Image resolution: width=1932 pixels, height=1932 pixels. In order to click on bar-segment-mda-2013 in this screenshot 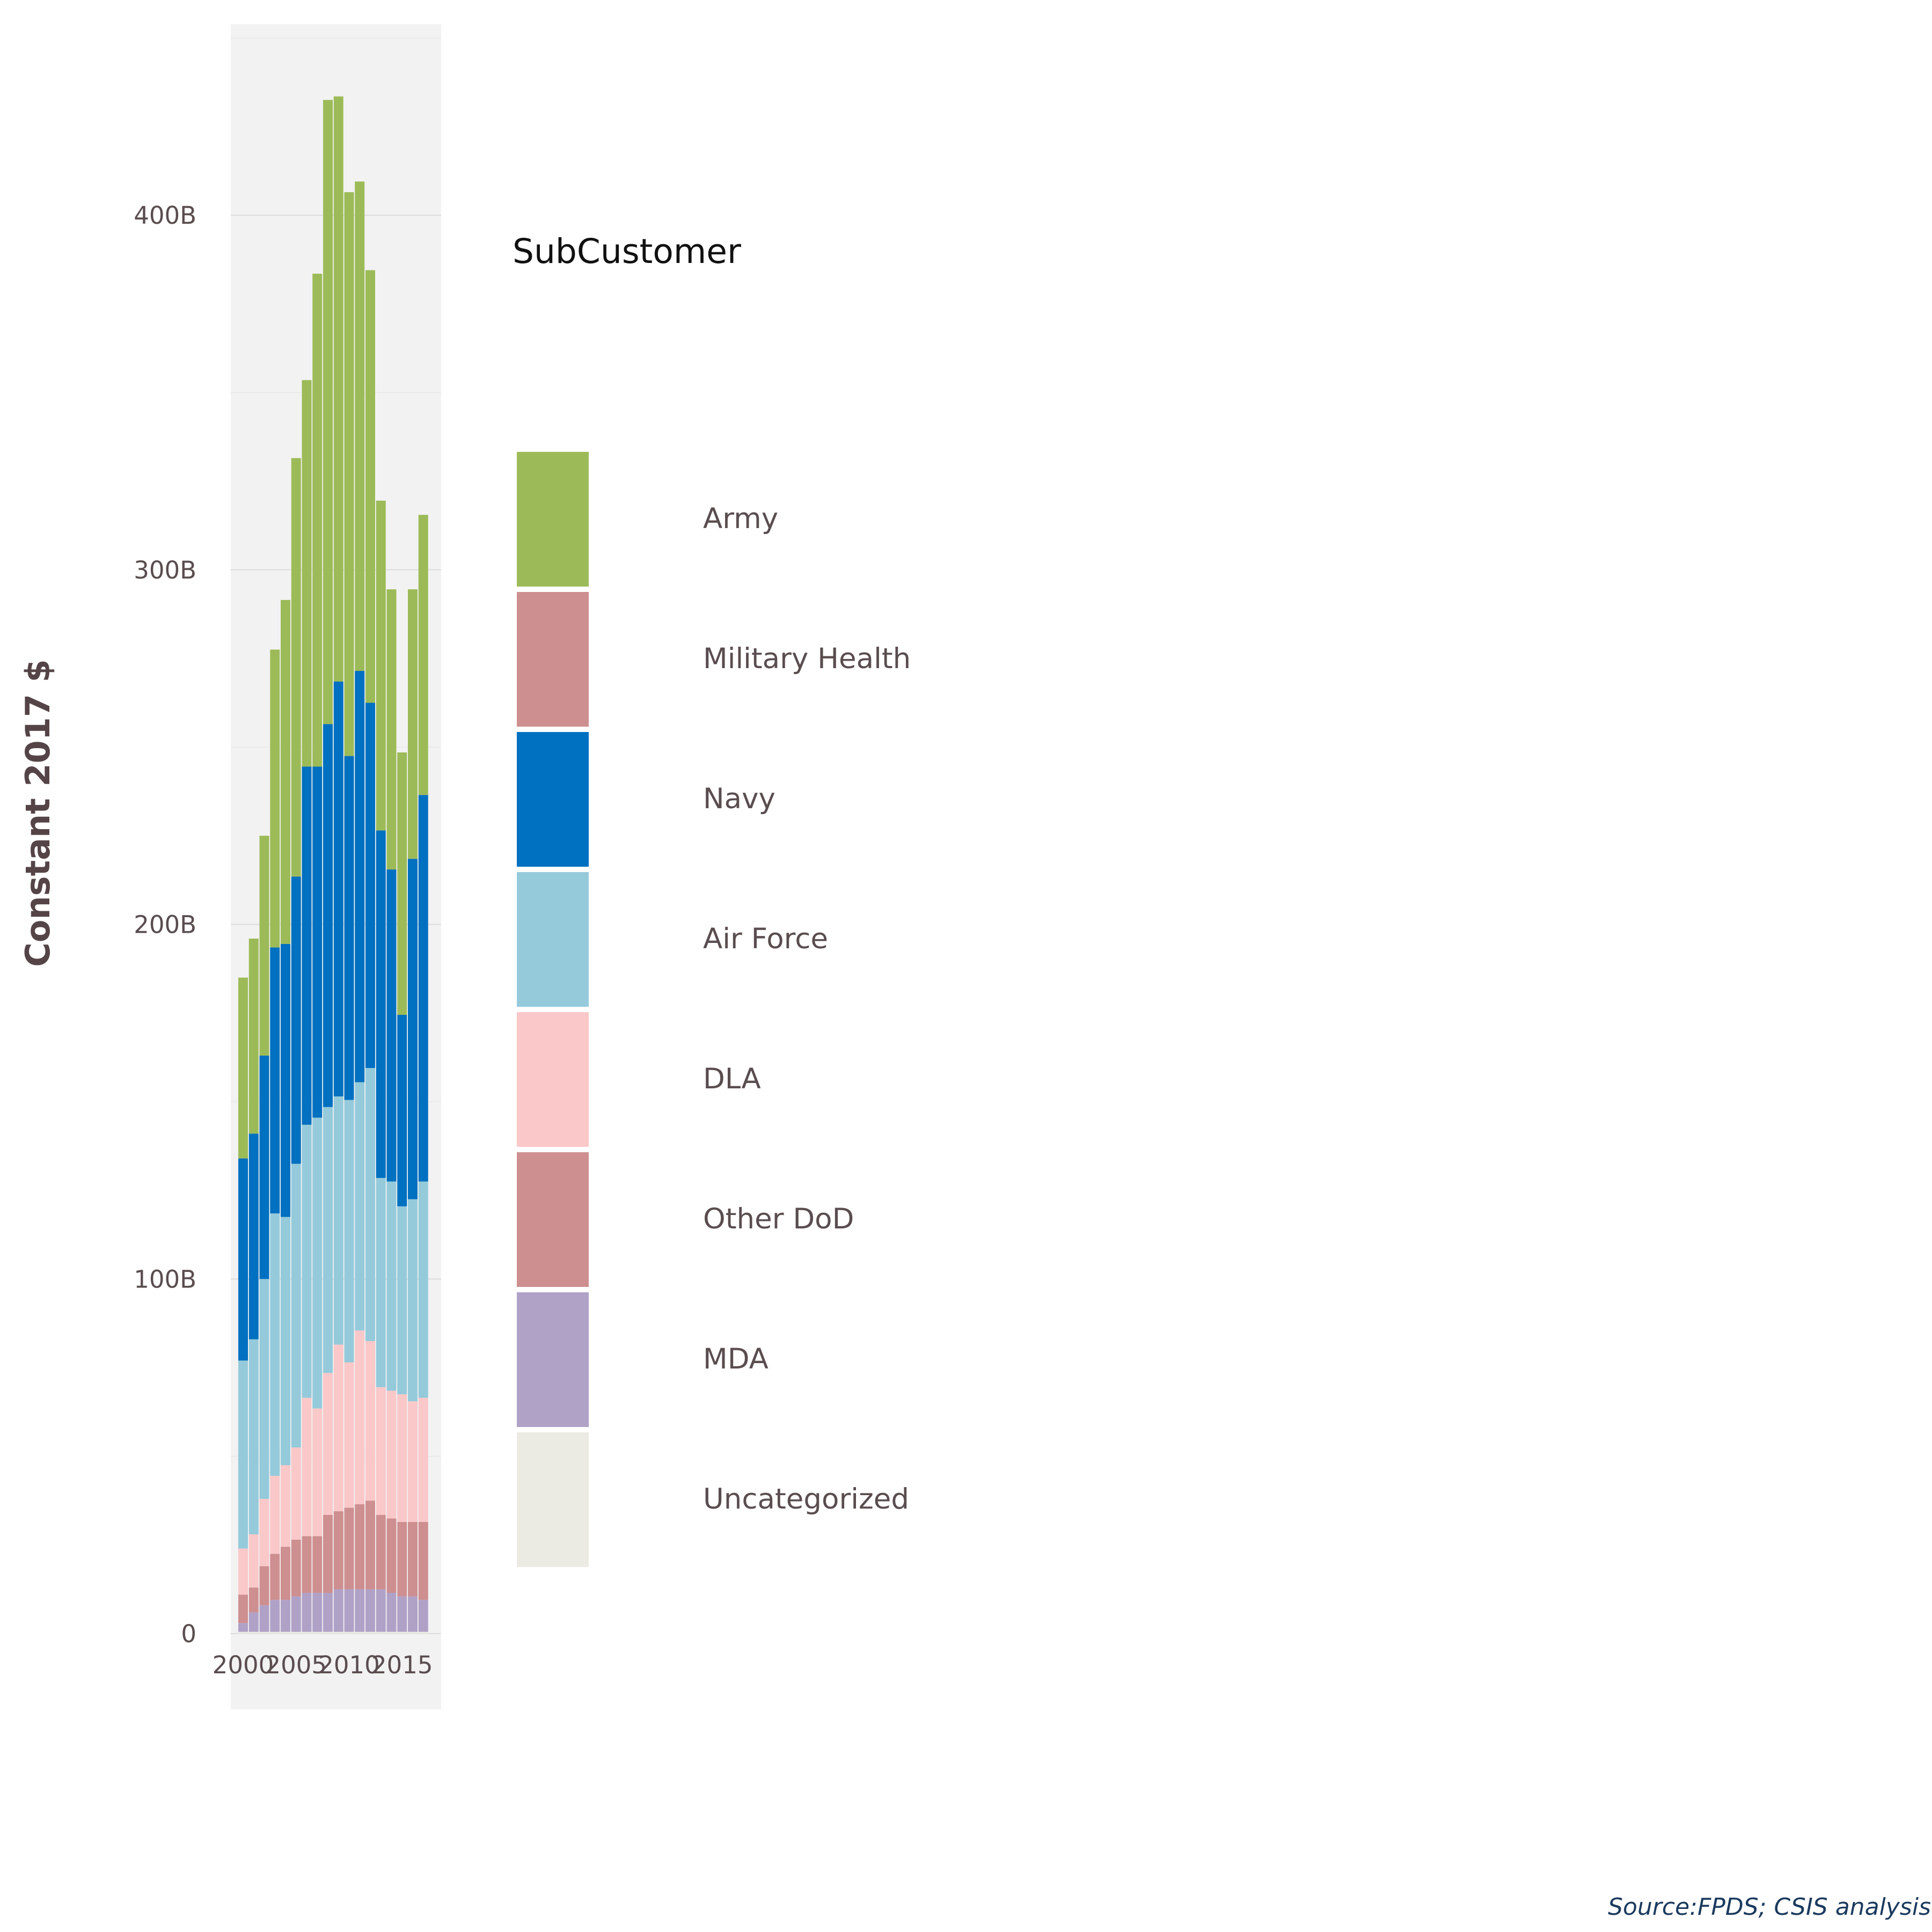, I will do `click(381, 1610)`.